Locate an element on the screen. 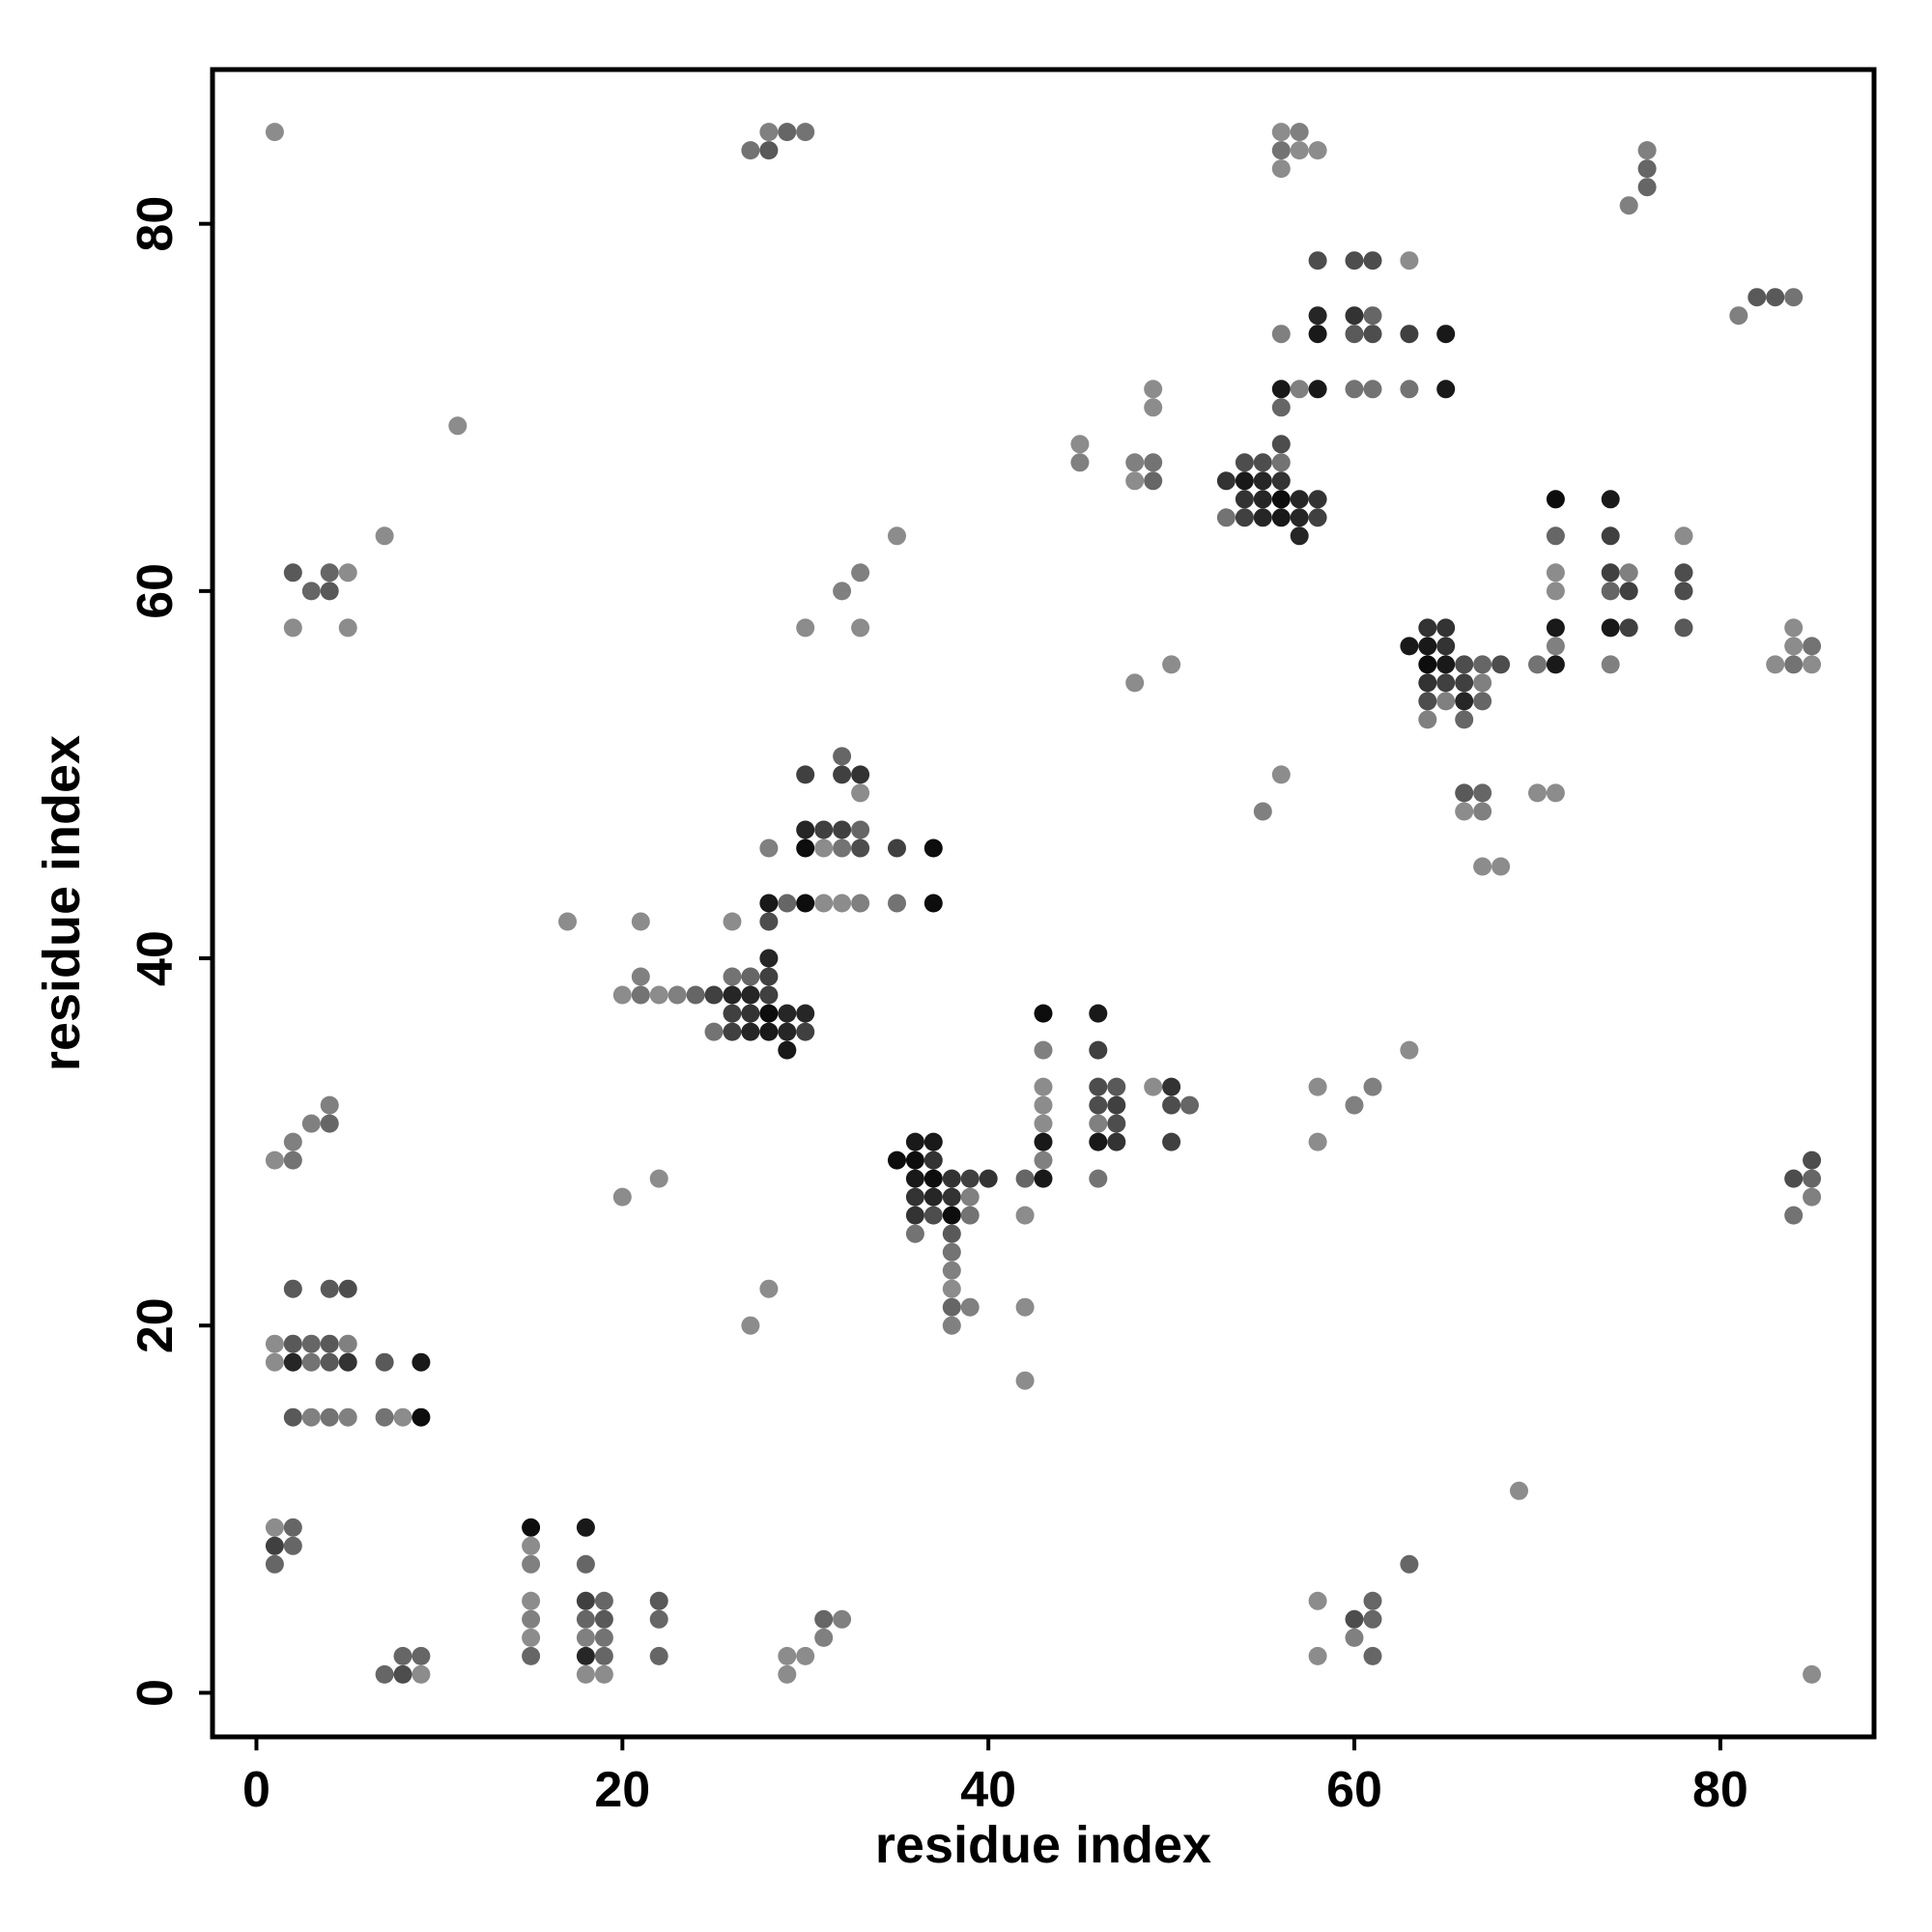 The height and width of the screenshot is (1932, 1932). y-tick-label: 0 is located at coordinates (156, 1693).